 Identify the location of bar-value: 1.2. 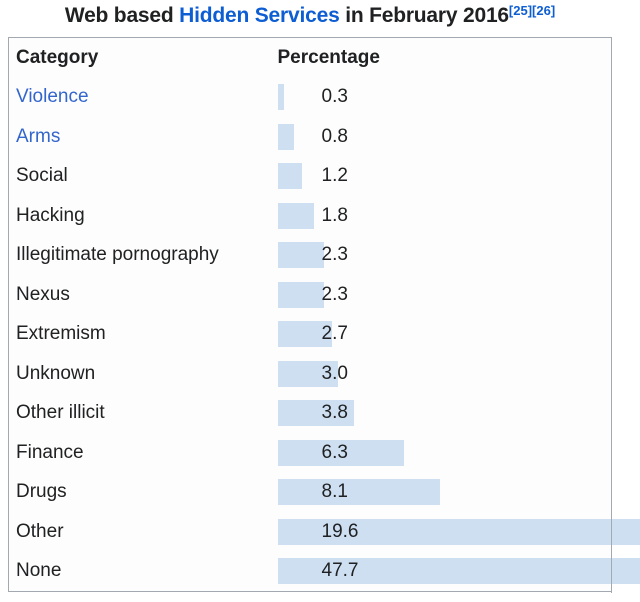
(334, 176).